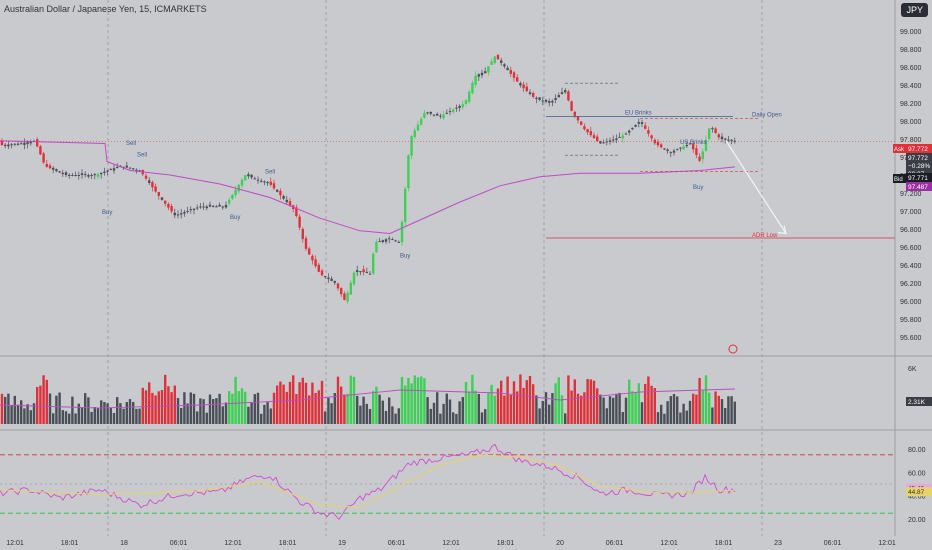 The height and width of the screenshot is (550, 932). I want to click on annotation-label: Daily Open, so click(767, 116).